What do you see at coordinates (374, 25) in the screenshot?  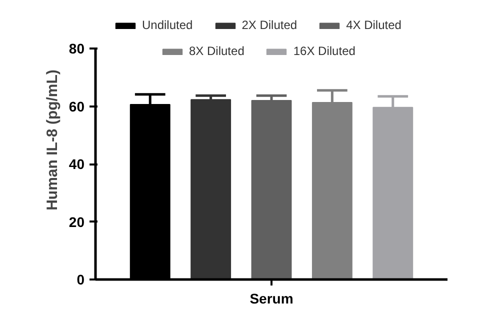 I see `legend-label: 4X Diluted` at bounding box center [374, 25].